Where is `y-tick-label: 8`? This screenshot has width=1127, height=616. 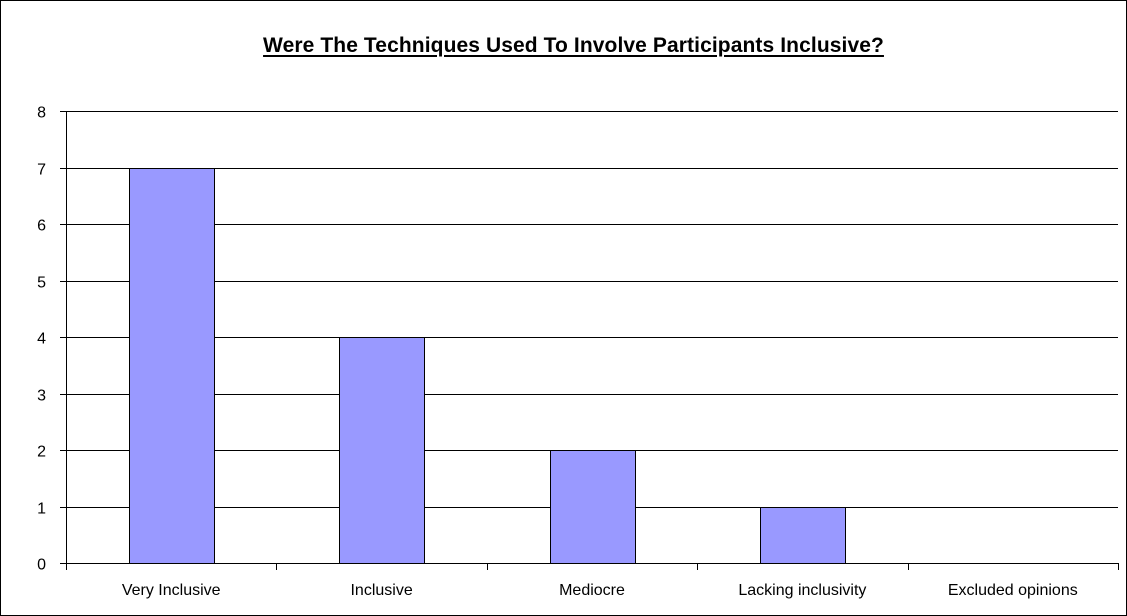 y-tick-label: 8 is located at coordinates (41, 113).